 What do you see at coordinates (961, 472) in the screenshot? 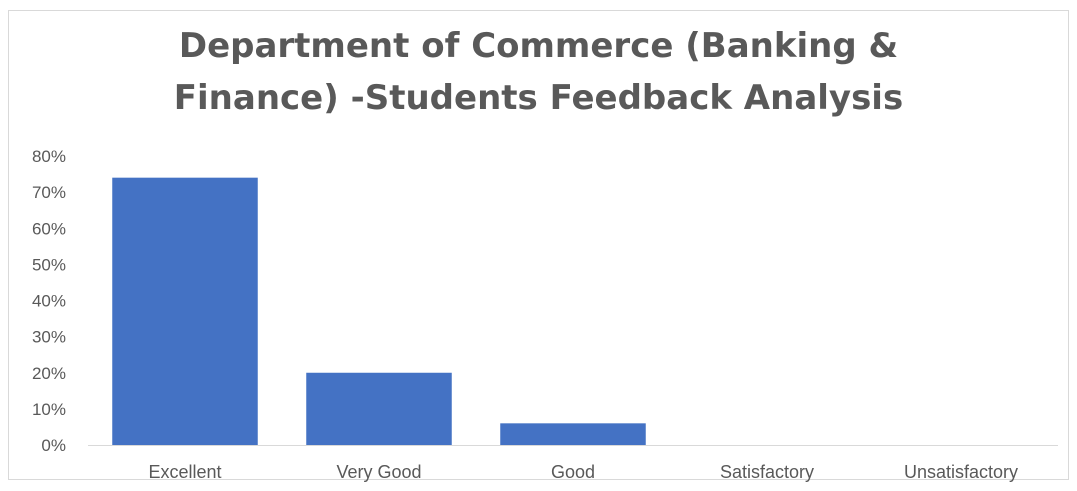
I see `x-category-label: Unsatisfactory` at bounding box center [961, 472].